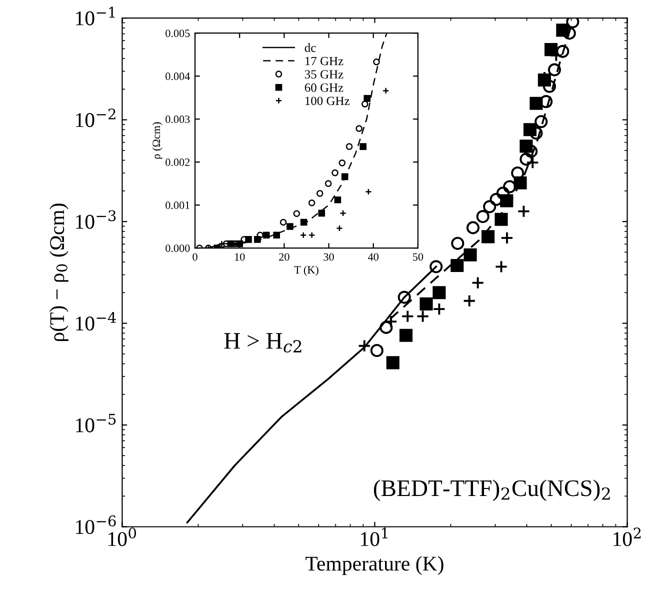  I want to click on legend-label: 17 GHz, so click(324, 61).